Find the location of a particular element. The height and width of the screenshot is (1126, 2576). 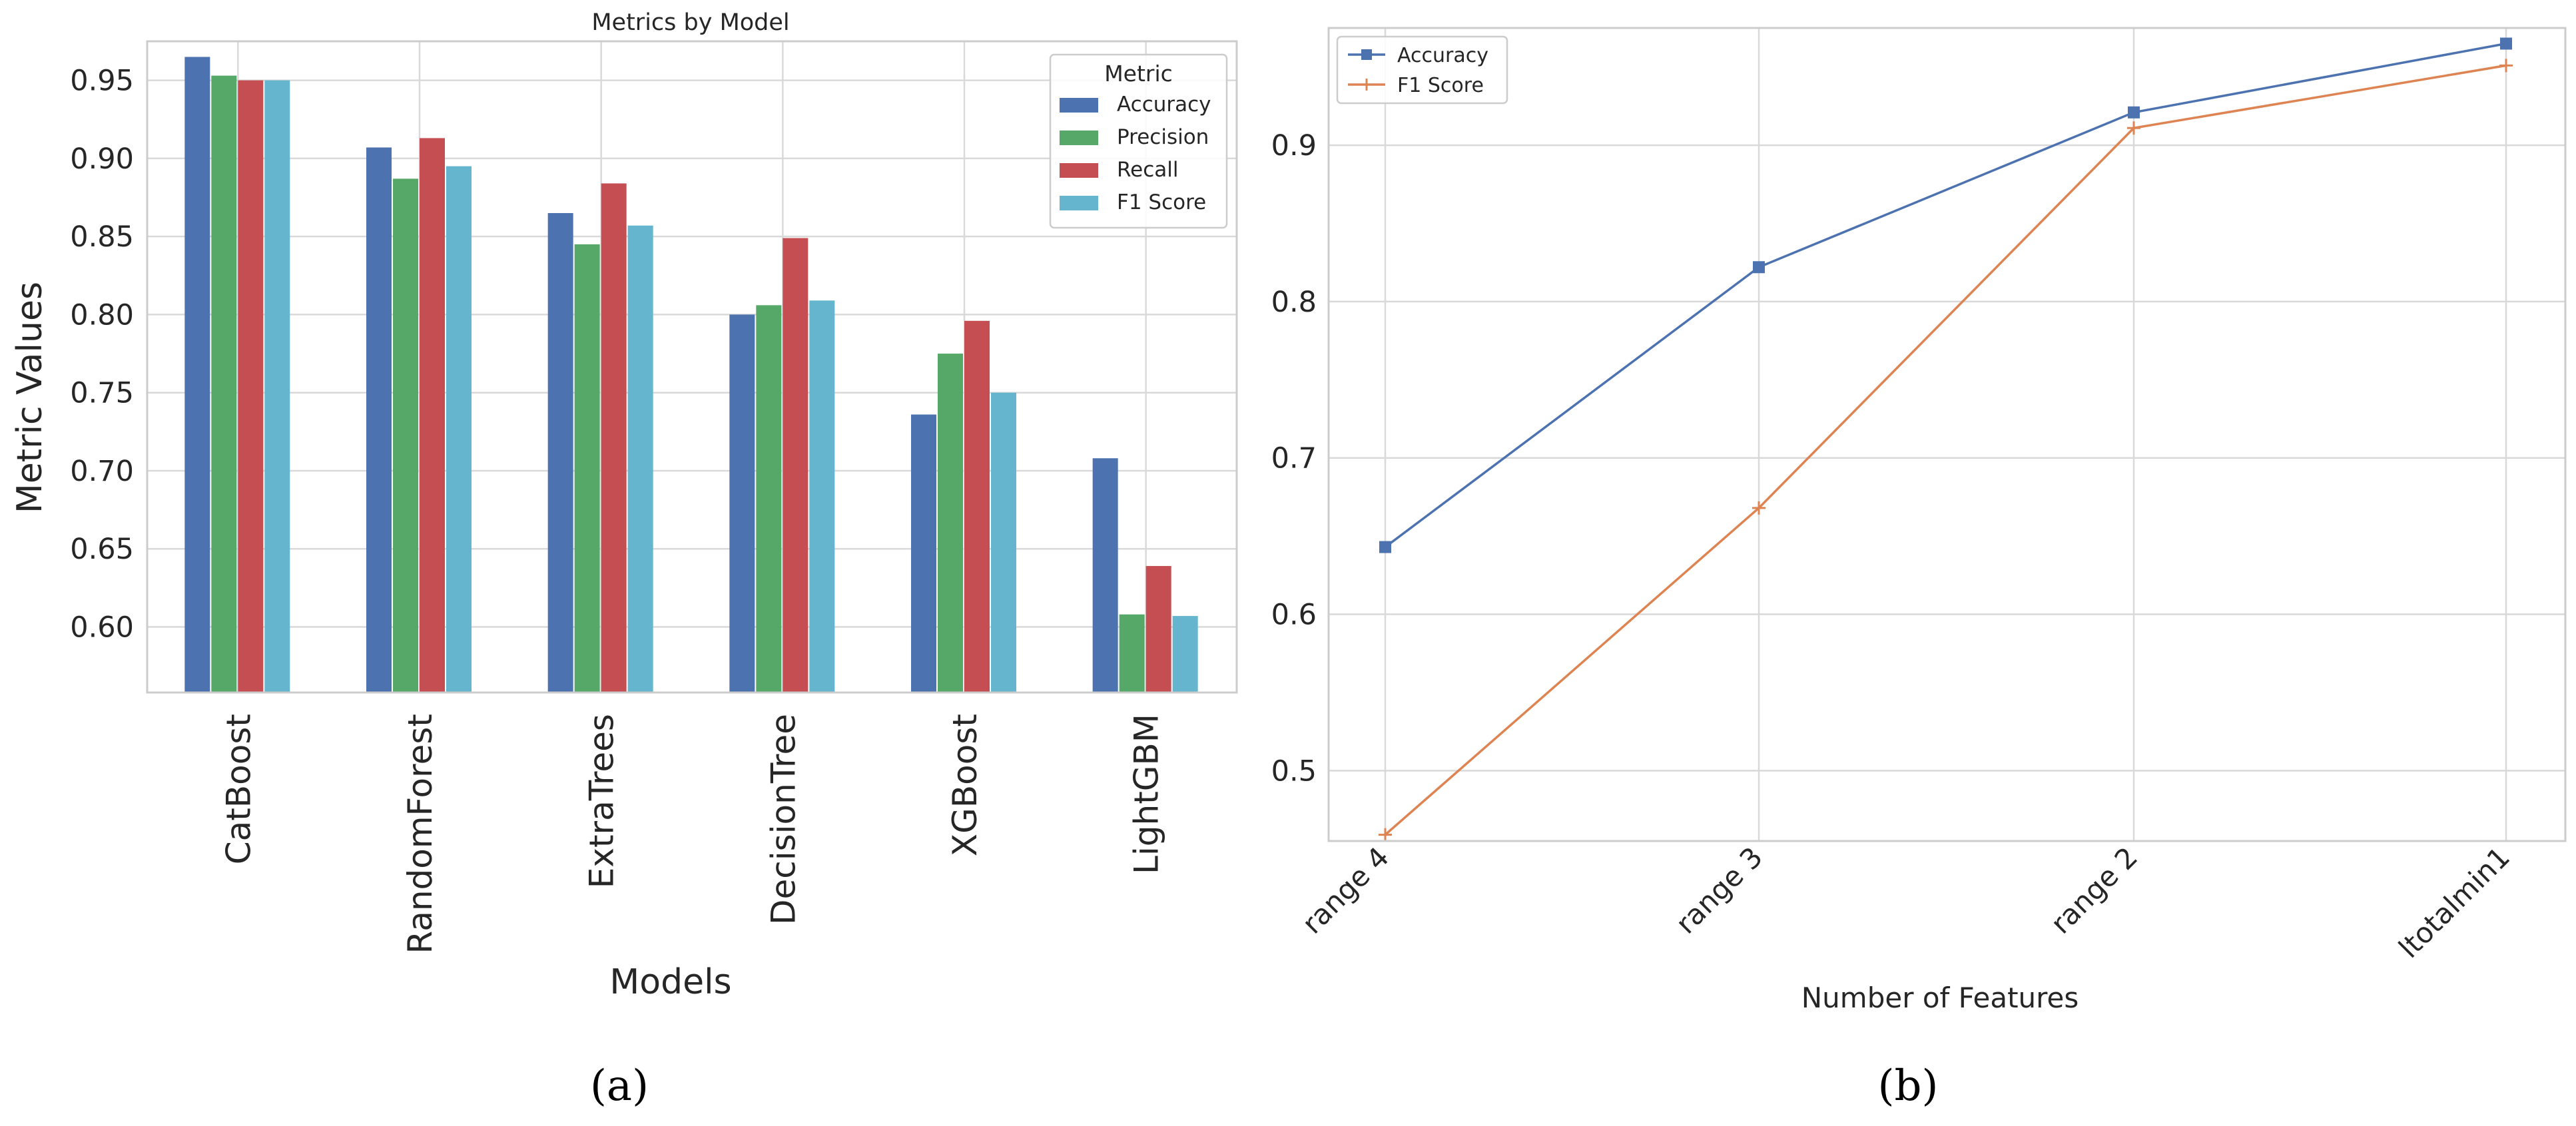

a-xtick-label: XGBoost is located at coordinates (965, 785).